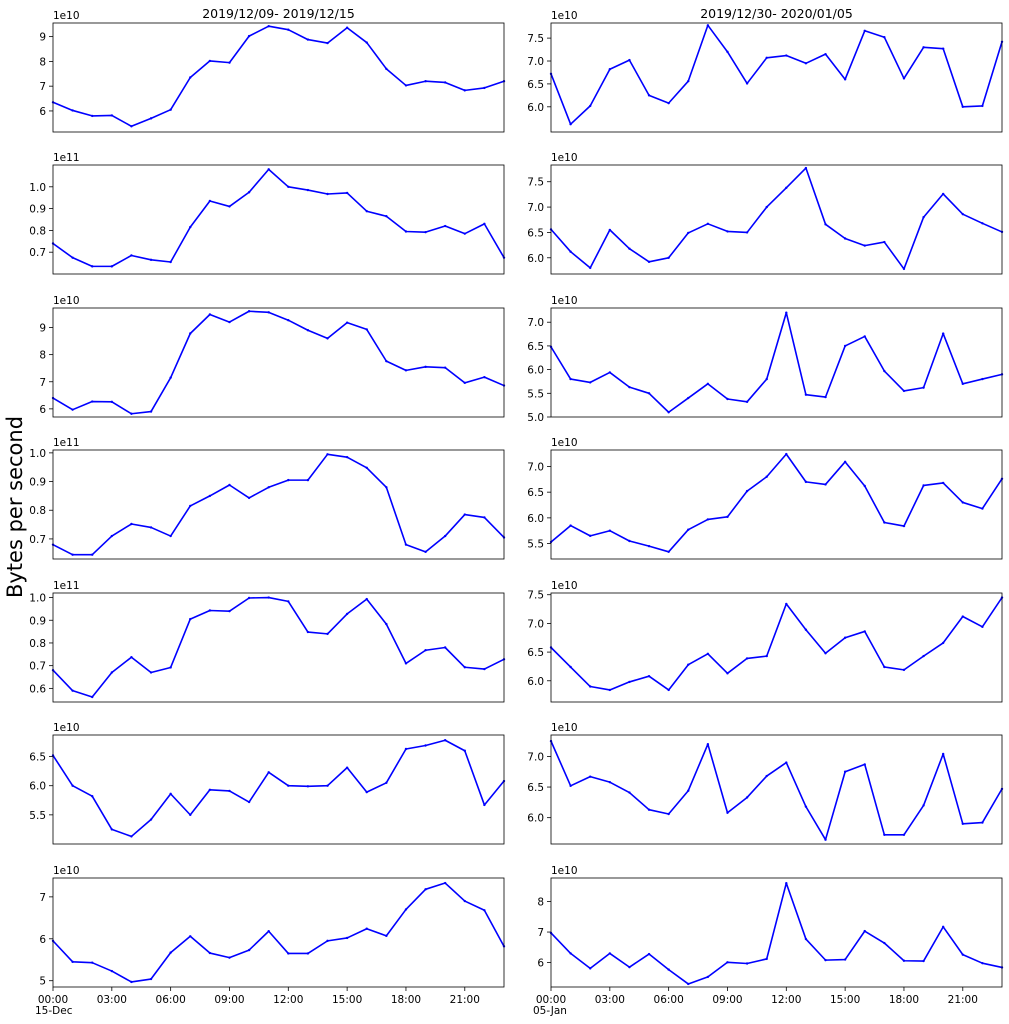 The height and width of the screenshot is (1024, 1009). I want to click on x-tick-label: 06:00, so click(171, 1000).